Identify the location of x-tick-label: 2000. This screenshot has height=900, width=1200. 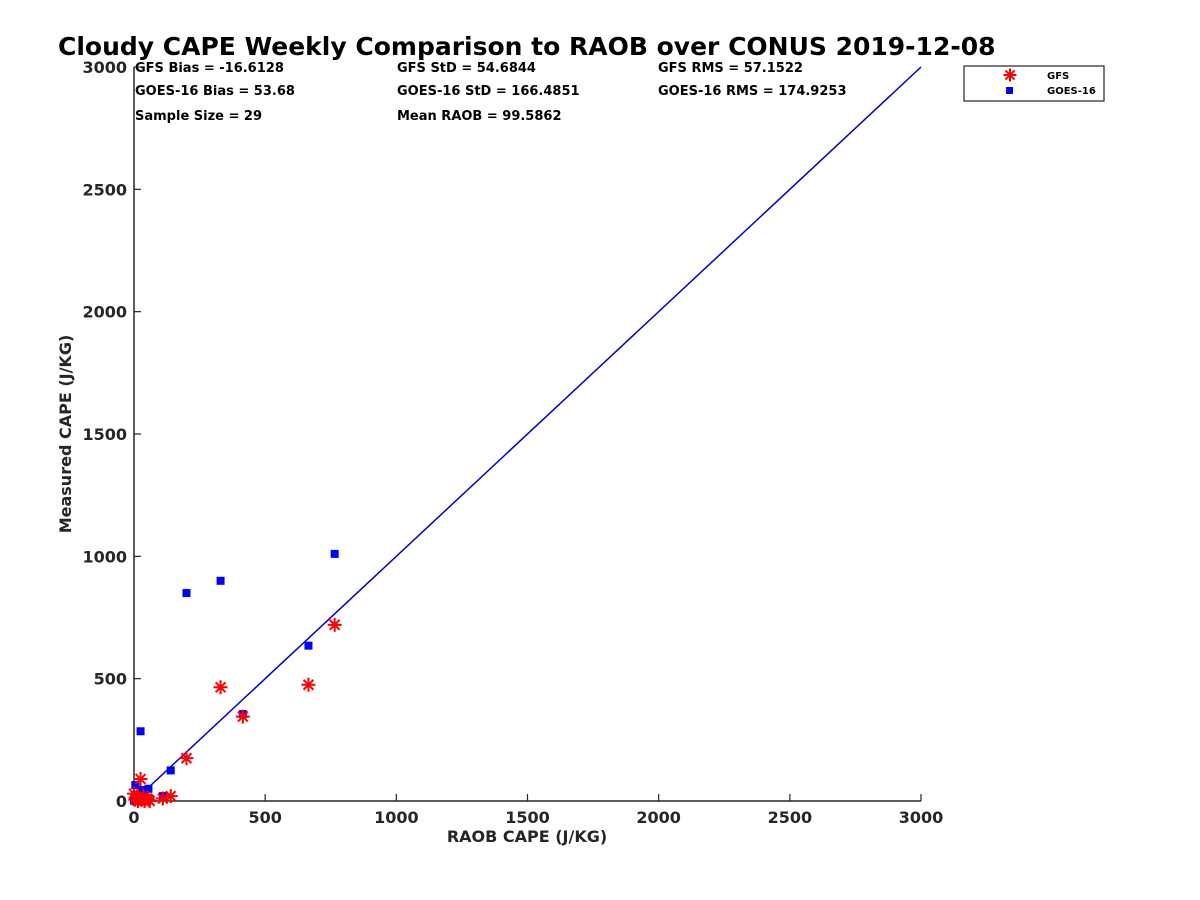
(658, 817).